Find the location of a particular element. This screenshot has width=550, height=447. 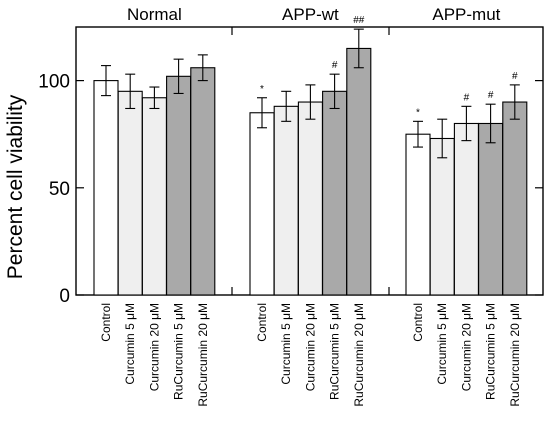

significance-mark: ## is located at coordinates (359, 20).